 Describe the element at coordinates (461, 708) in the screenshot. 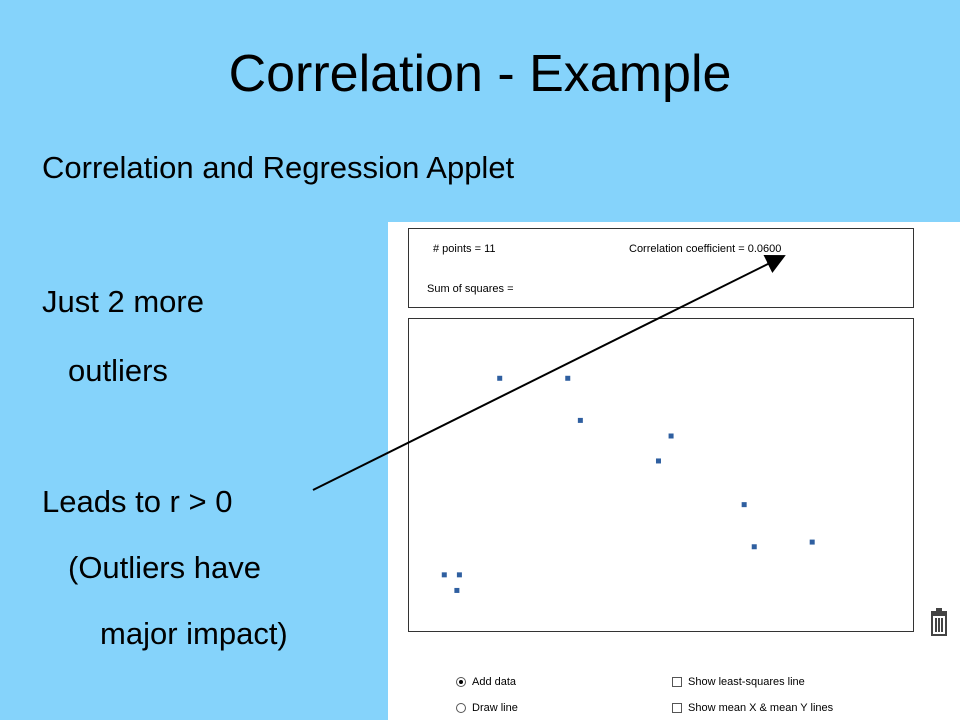

I see `draw-line-radio` at that location.